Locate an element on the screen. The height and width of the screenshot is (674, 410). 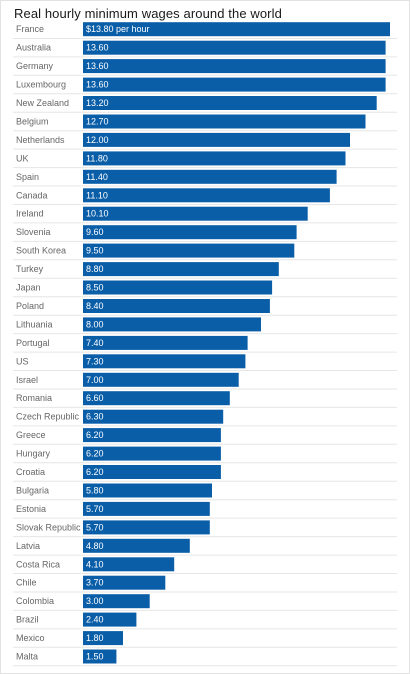
value-label: 2.40 is located at coordinates (95, 620).